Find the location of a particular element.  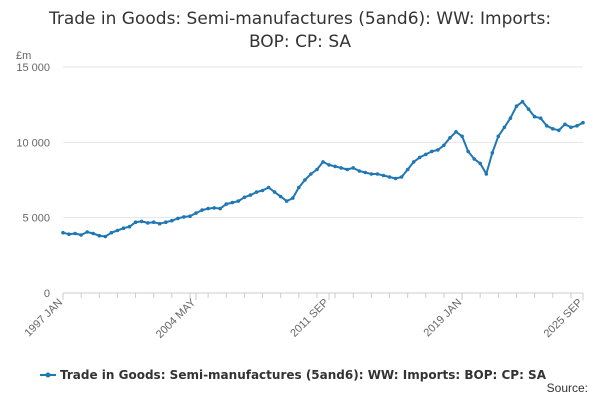

x-axis is located at coordinates (323, 296).